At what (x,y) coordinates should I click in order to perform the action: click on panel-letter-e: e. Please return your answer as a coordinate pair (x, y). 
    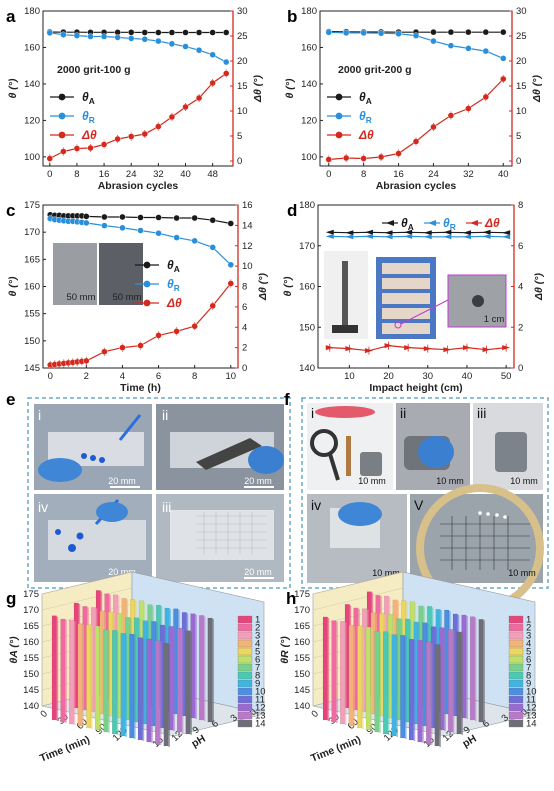
    Looking at the image, I should click on (10, 399).